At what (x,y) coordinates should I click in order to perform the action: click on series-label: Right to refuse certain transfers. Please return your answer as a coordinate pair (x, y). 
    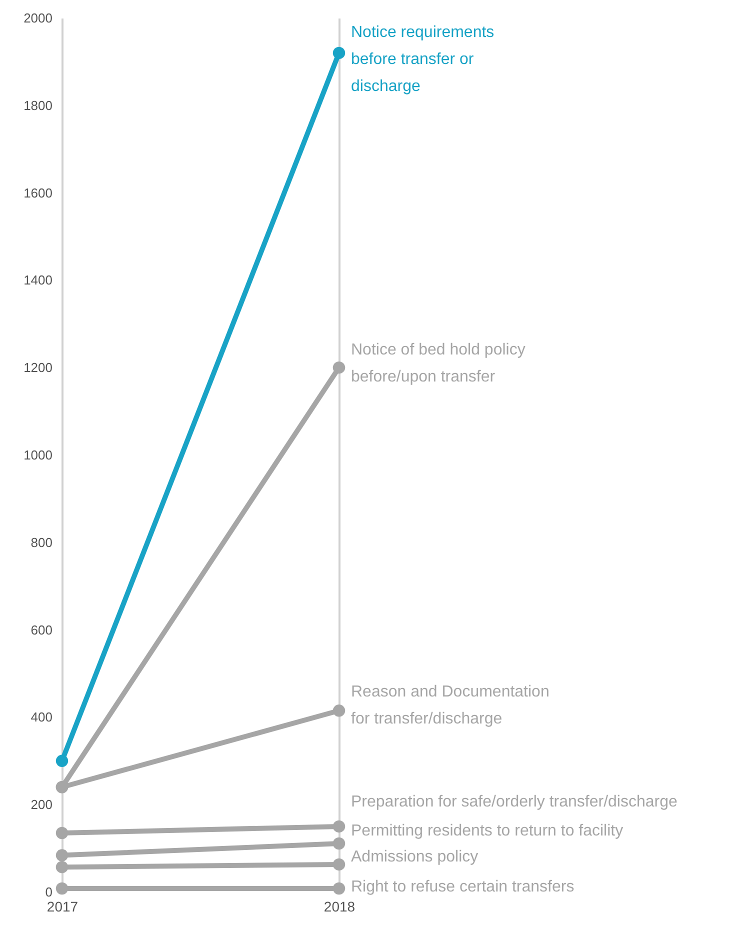
    Looking at the image, I should click on (462, 887).